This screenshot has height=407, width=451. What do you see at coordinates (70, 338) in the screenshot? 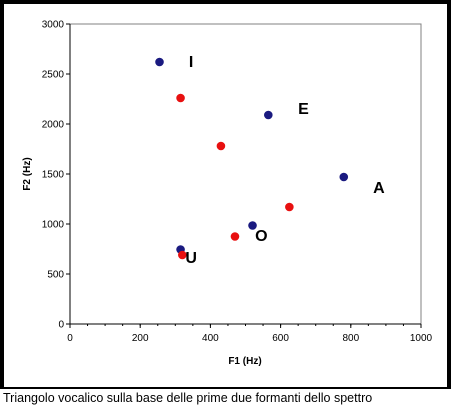
I see `x-tick-label: 0` at bounding box center [70, 338].